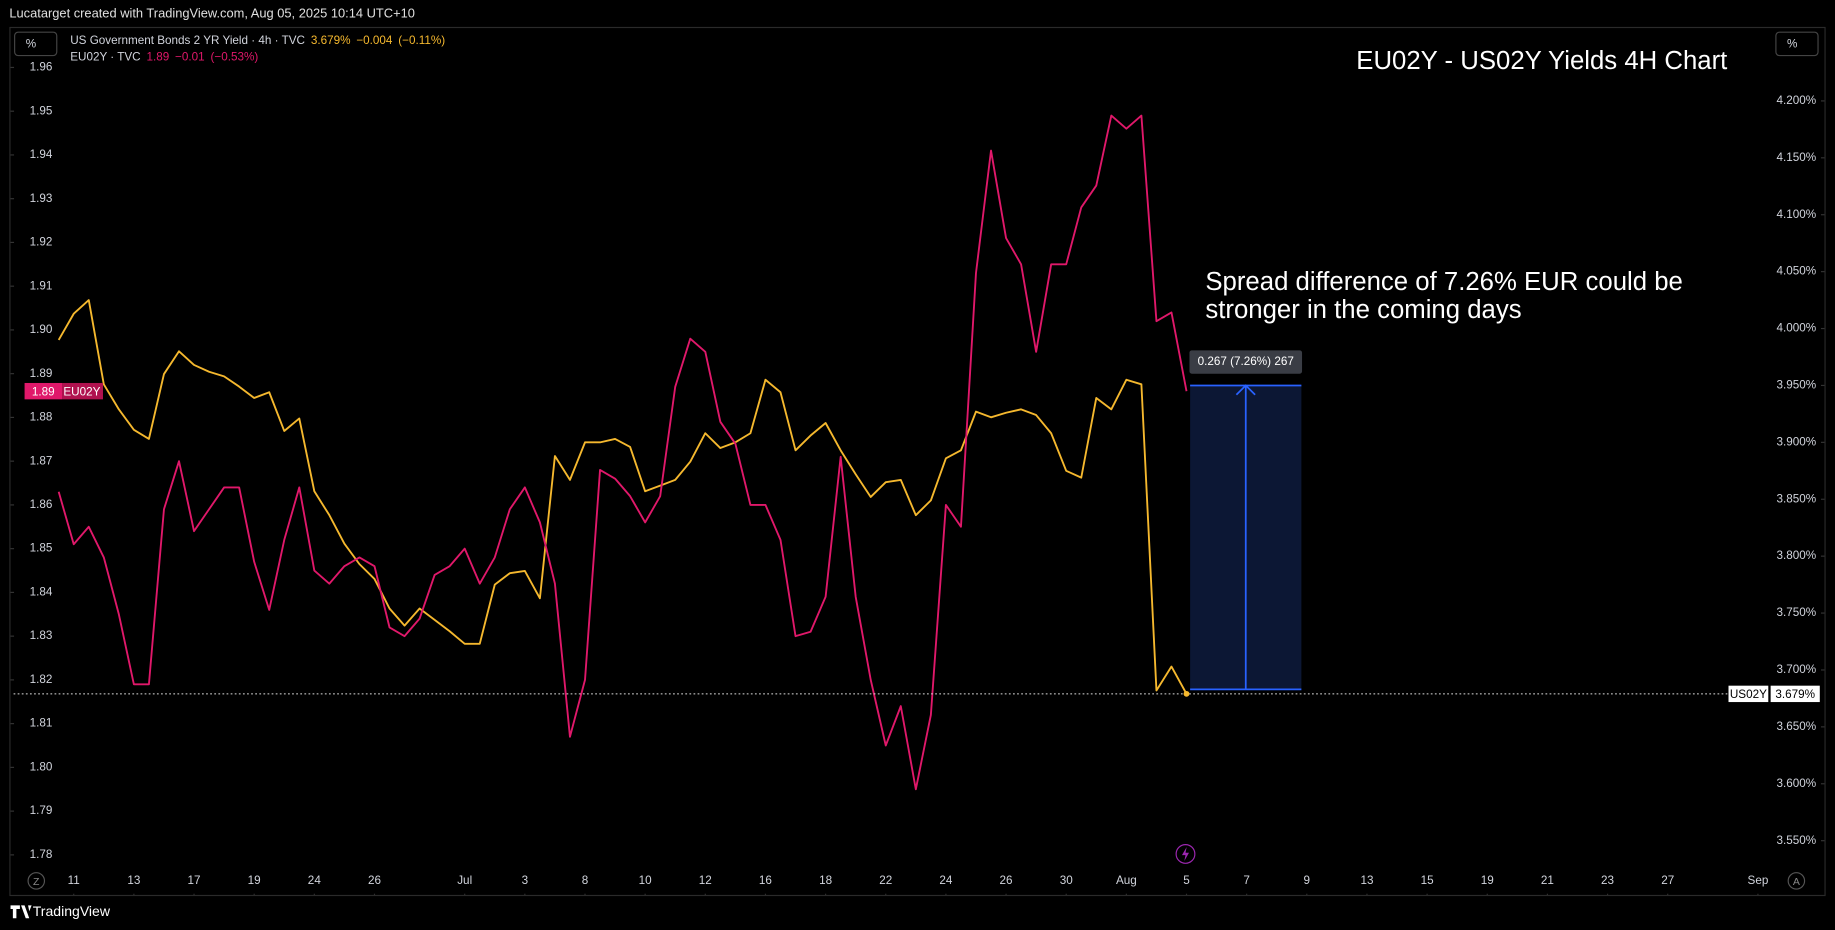  I want to click on legend-change: −0.004, so click(374, 40).